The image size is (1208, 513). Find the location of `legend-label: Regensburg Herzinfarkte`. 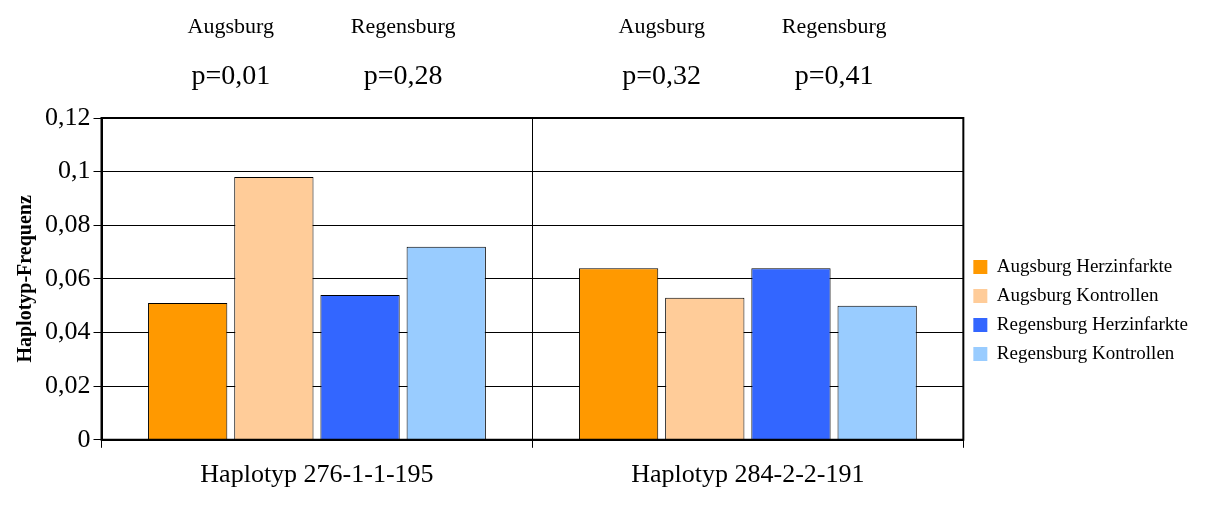

legend-label: Regensburg Herzinfarkte is located at coordinates (1092, 323).